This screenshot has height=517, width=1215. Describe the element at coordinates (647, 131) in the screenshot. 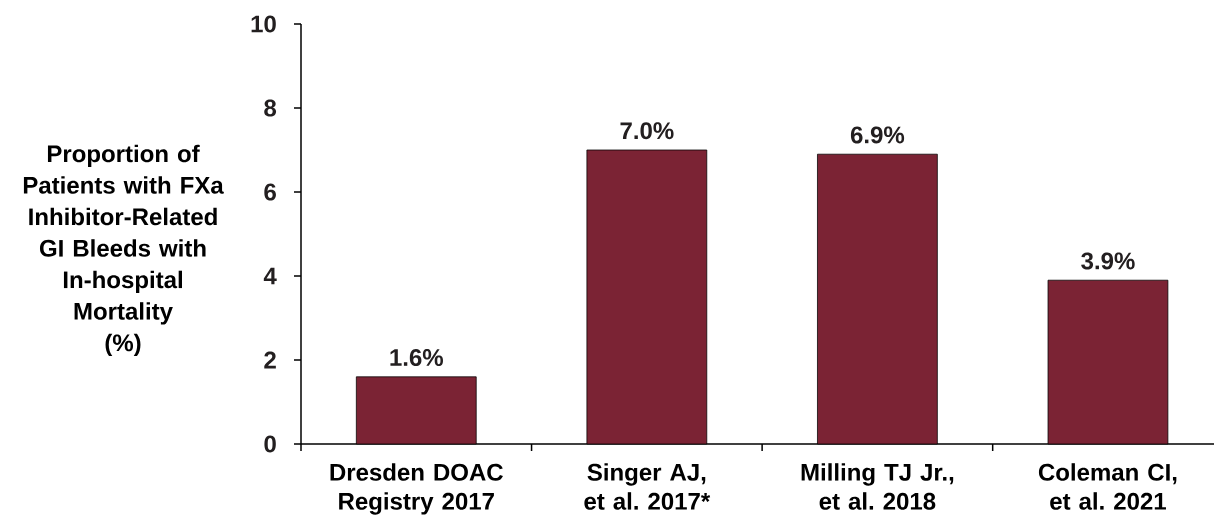

I see `data-label: 7.0%` at that location.